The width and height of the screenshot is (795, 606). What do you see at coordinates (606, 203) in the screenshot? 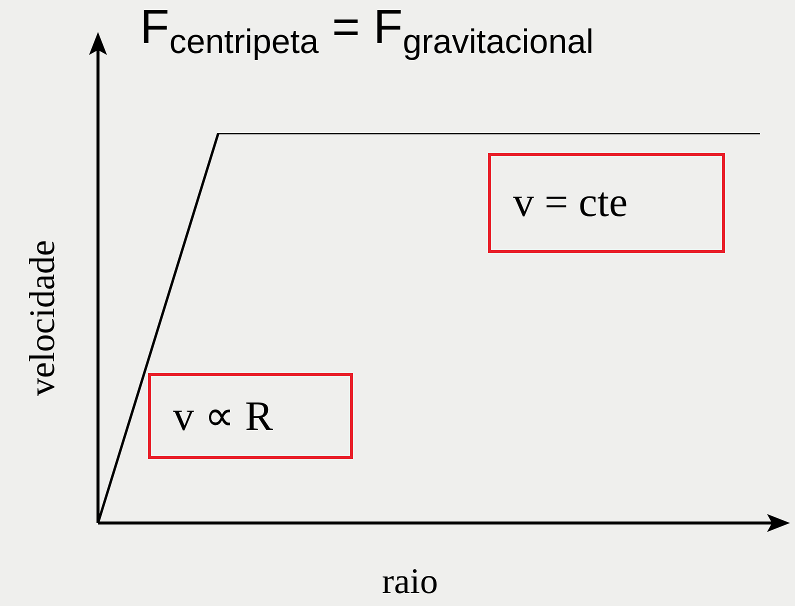
I see `annotation: v = cte` at bounding box center [606, 203].